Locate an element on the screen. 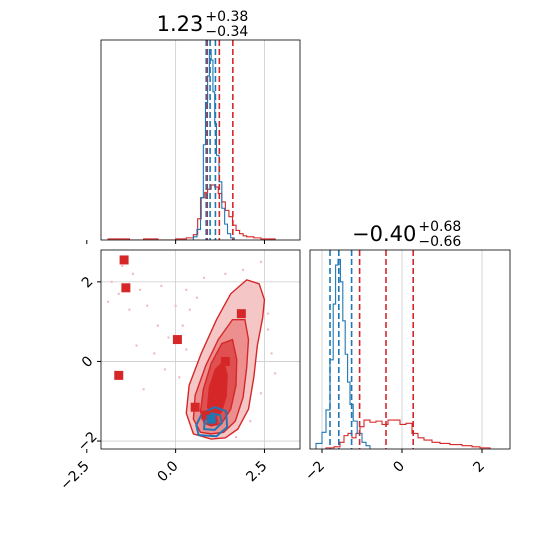  joint-frame is located at coordinates (200, 349).